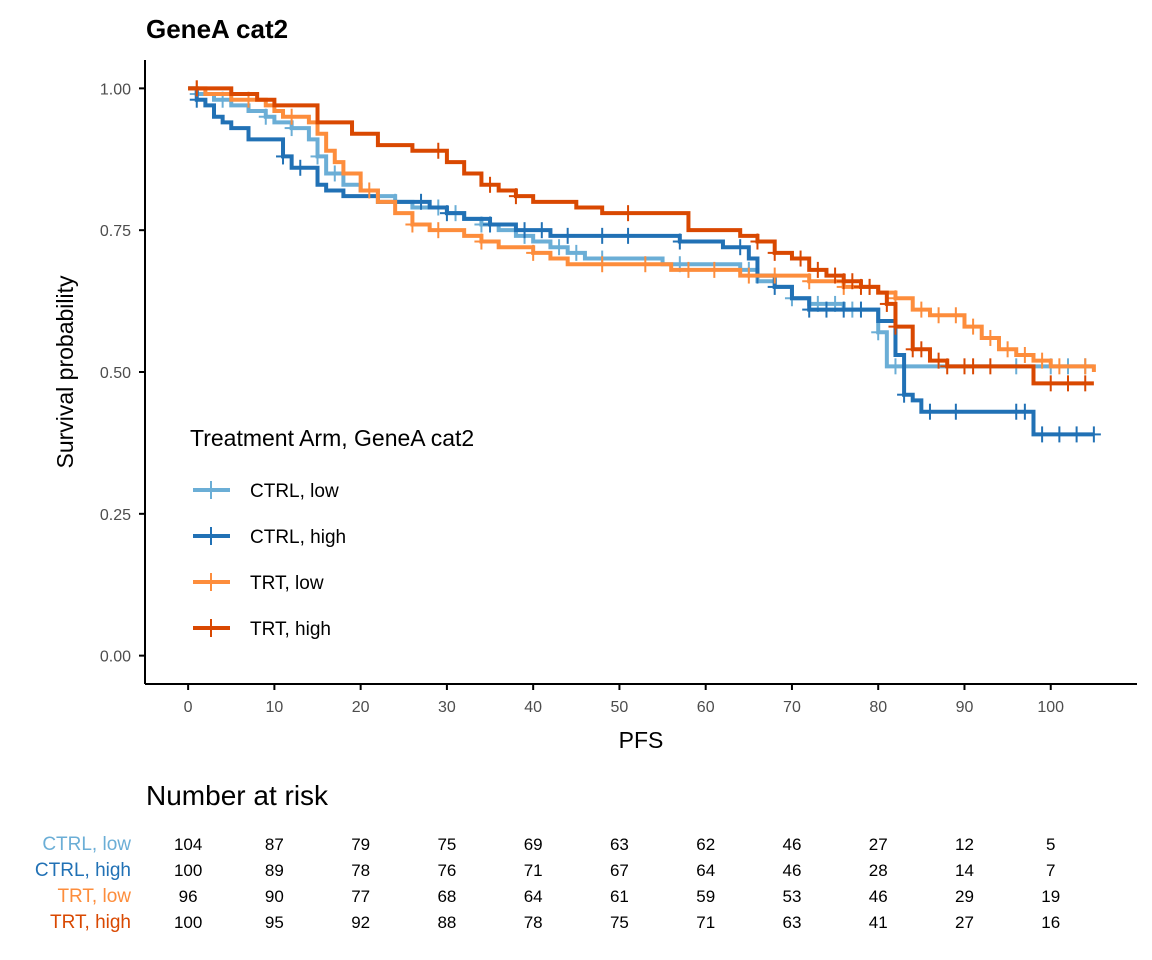 The image size is (1152, 960). Describe the element at coordinates (1050, 922) in the screenshot. I see `risk-cell: 16` at that location.